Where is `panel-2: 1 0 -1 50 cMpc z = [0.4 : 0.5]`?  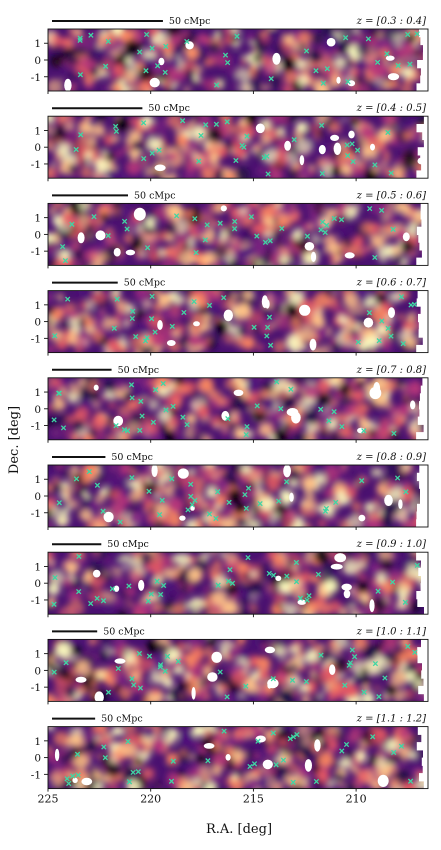 panel-2: 1 0 -1 50 cMpc z = [0.4 : 0.5] is located at coordinates (230, 142).